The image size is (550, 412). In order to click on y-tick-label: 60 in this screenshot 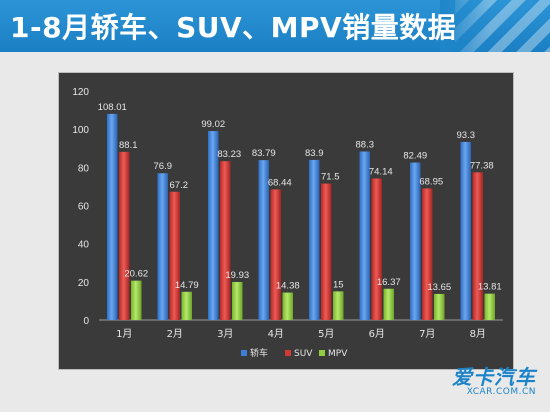, I will do `click(84, 207)`.